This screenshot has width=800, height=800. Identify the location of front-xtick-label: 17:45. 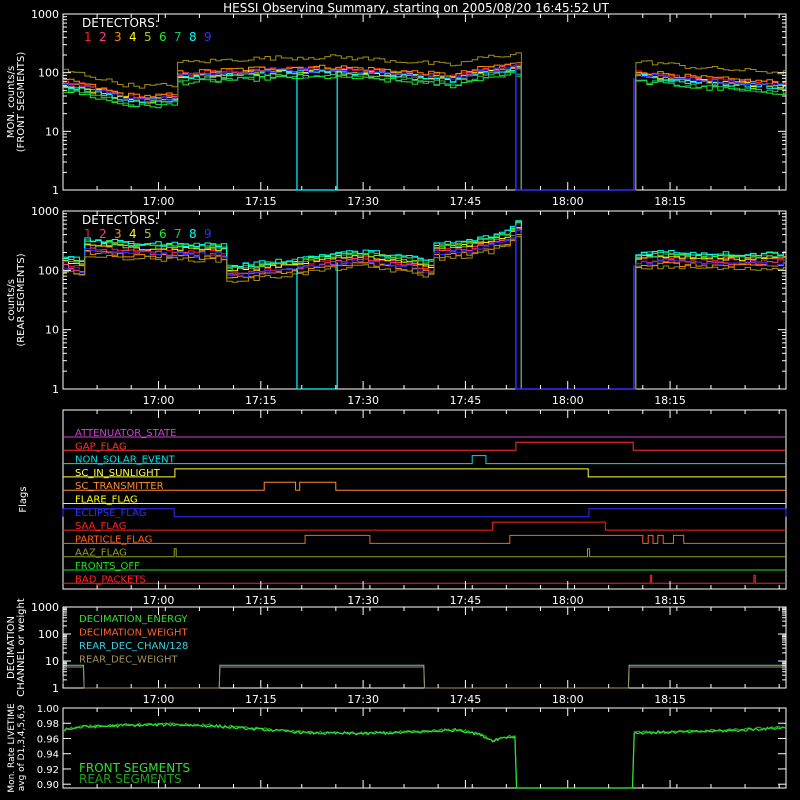
(466, 201).